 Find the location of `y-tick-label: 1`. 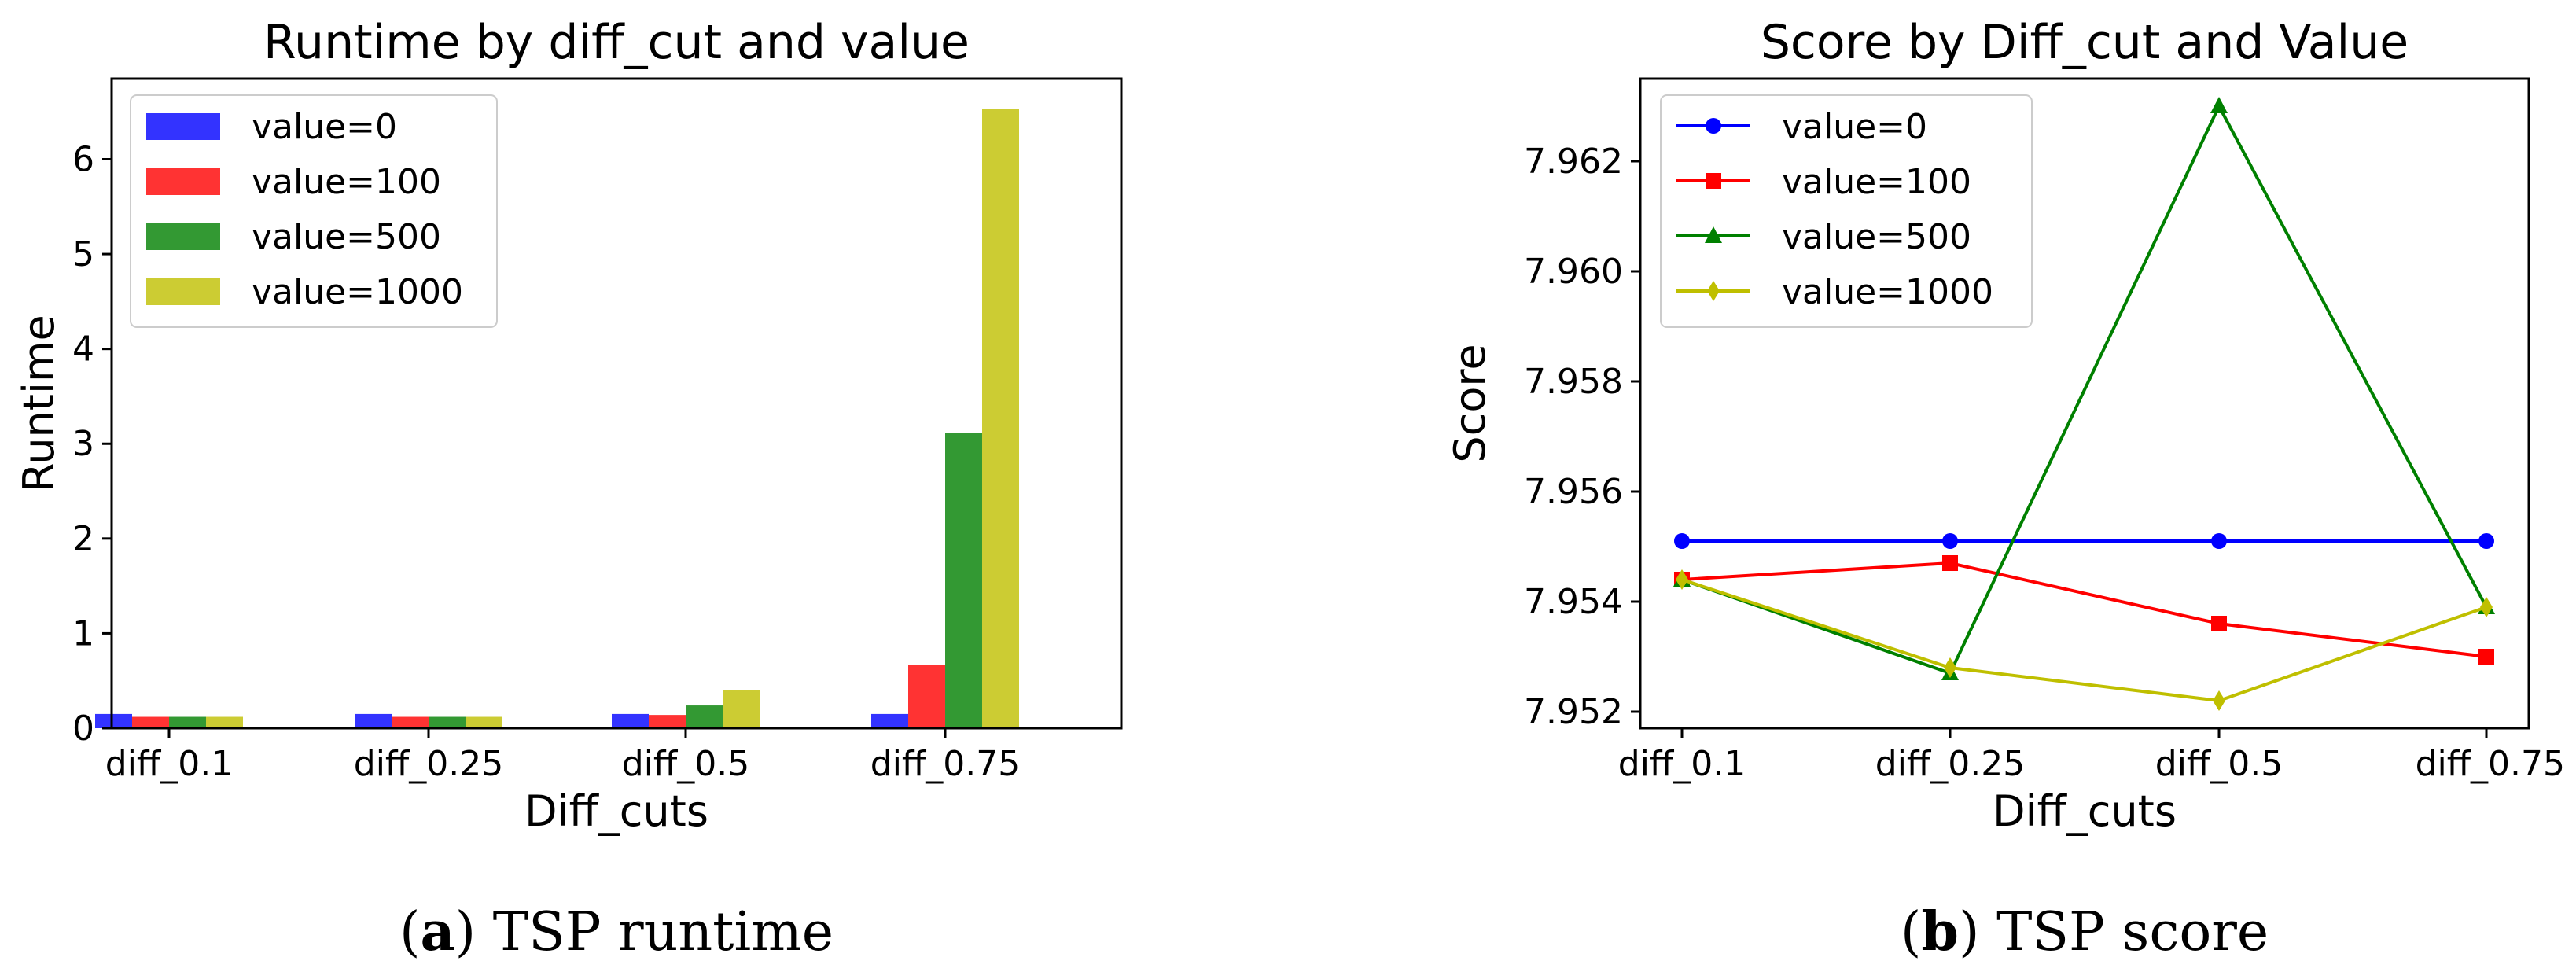

y-tick-label: 1 is located at coordinates (83, 633).